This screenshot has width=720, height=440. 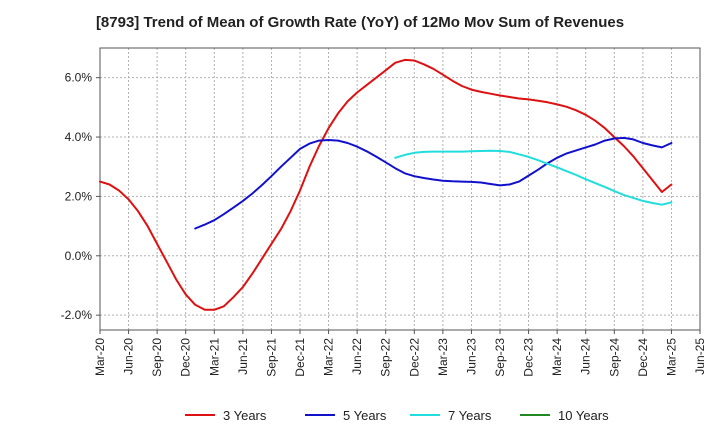 I want to click on x-tick-label: Mar-24, so click(x=557, y=357).